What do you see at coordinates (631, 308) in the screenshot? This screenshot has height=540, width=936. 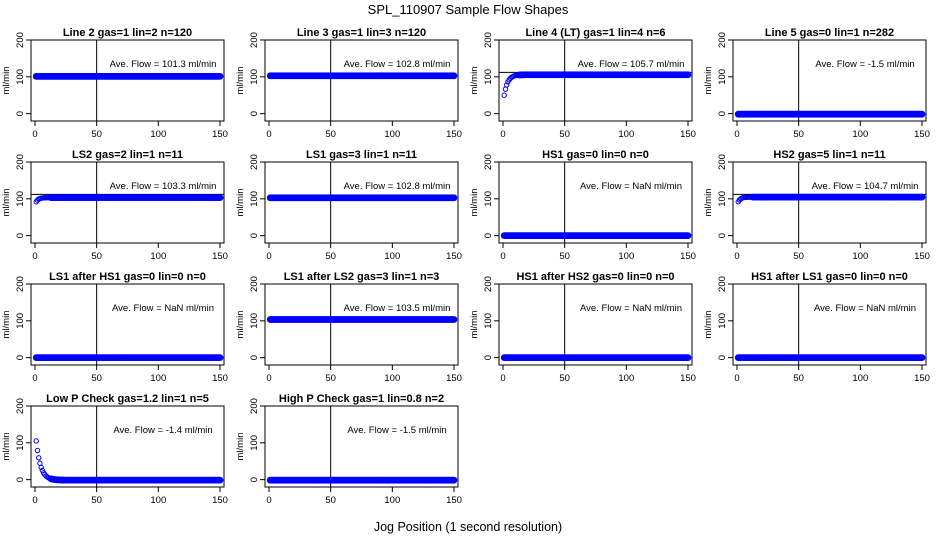 I see `average-flow-annotation: Ave. Flow = NaN ml/min` at bounding box center [631, 308].